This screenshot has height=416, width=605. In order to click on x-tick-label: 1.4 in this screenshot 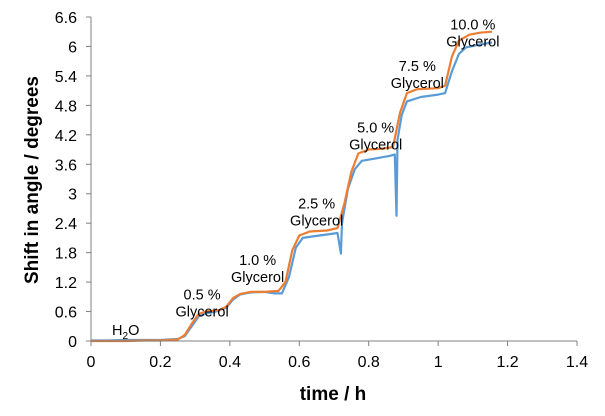, I will do `click(577, 362)`.